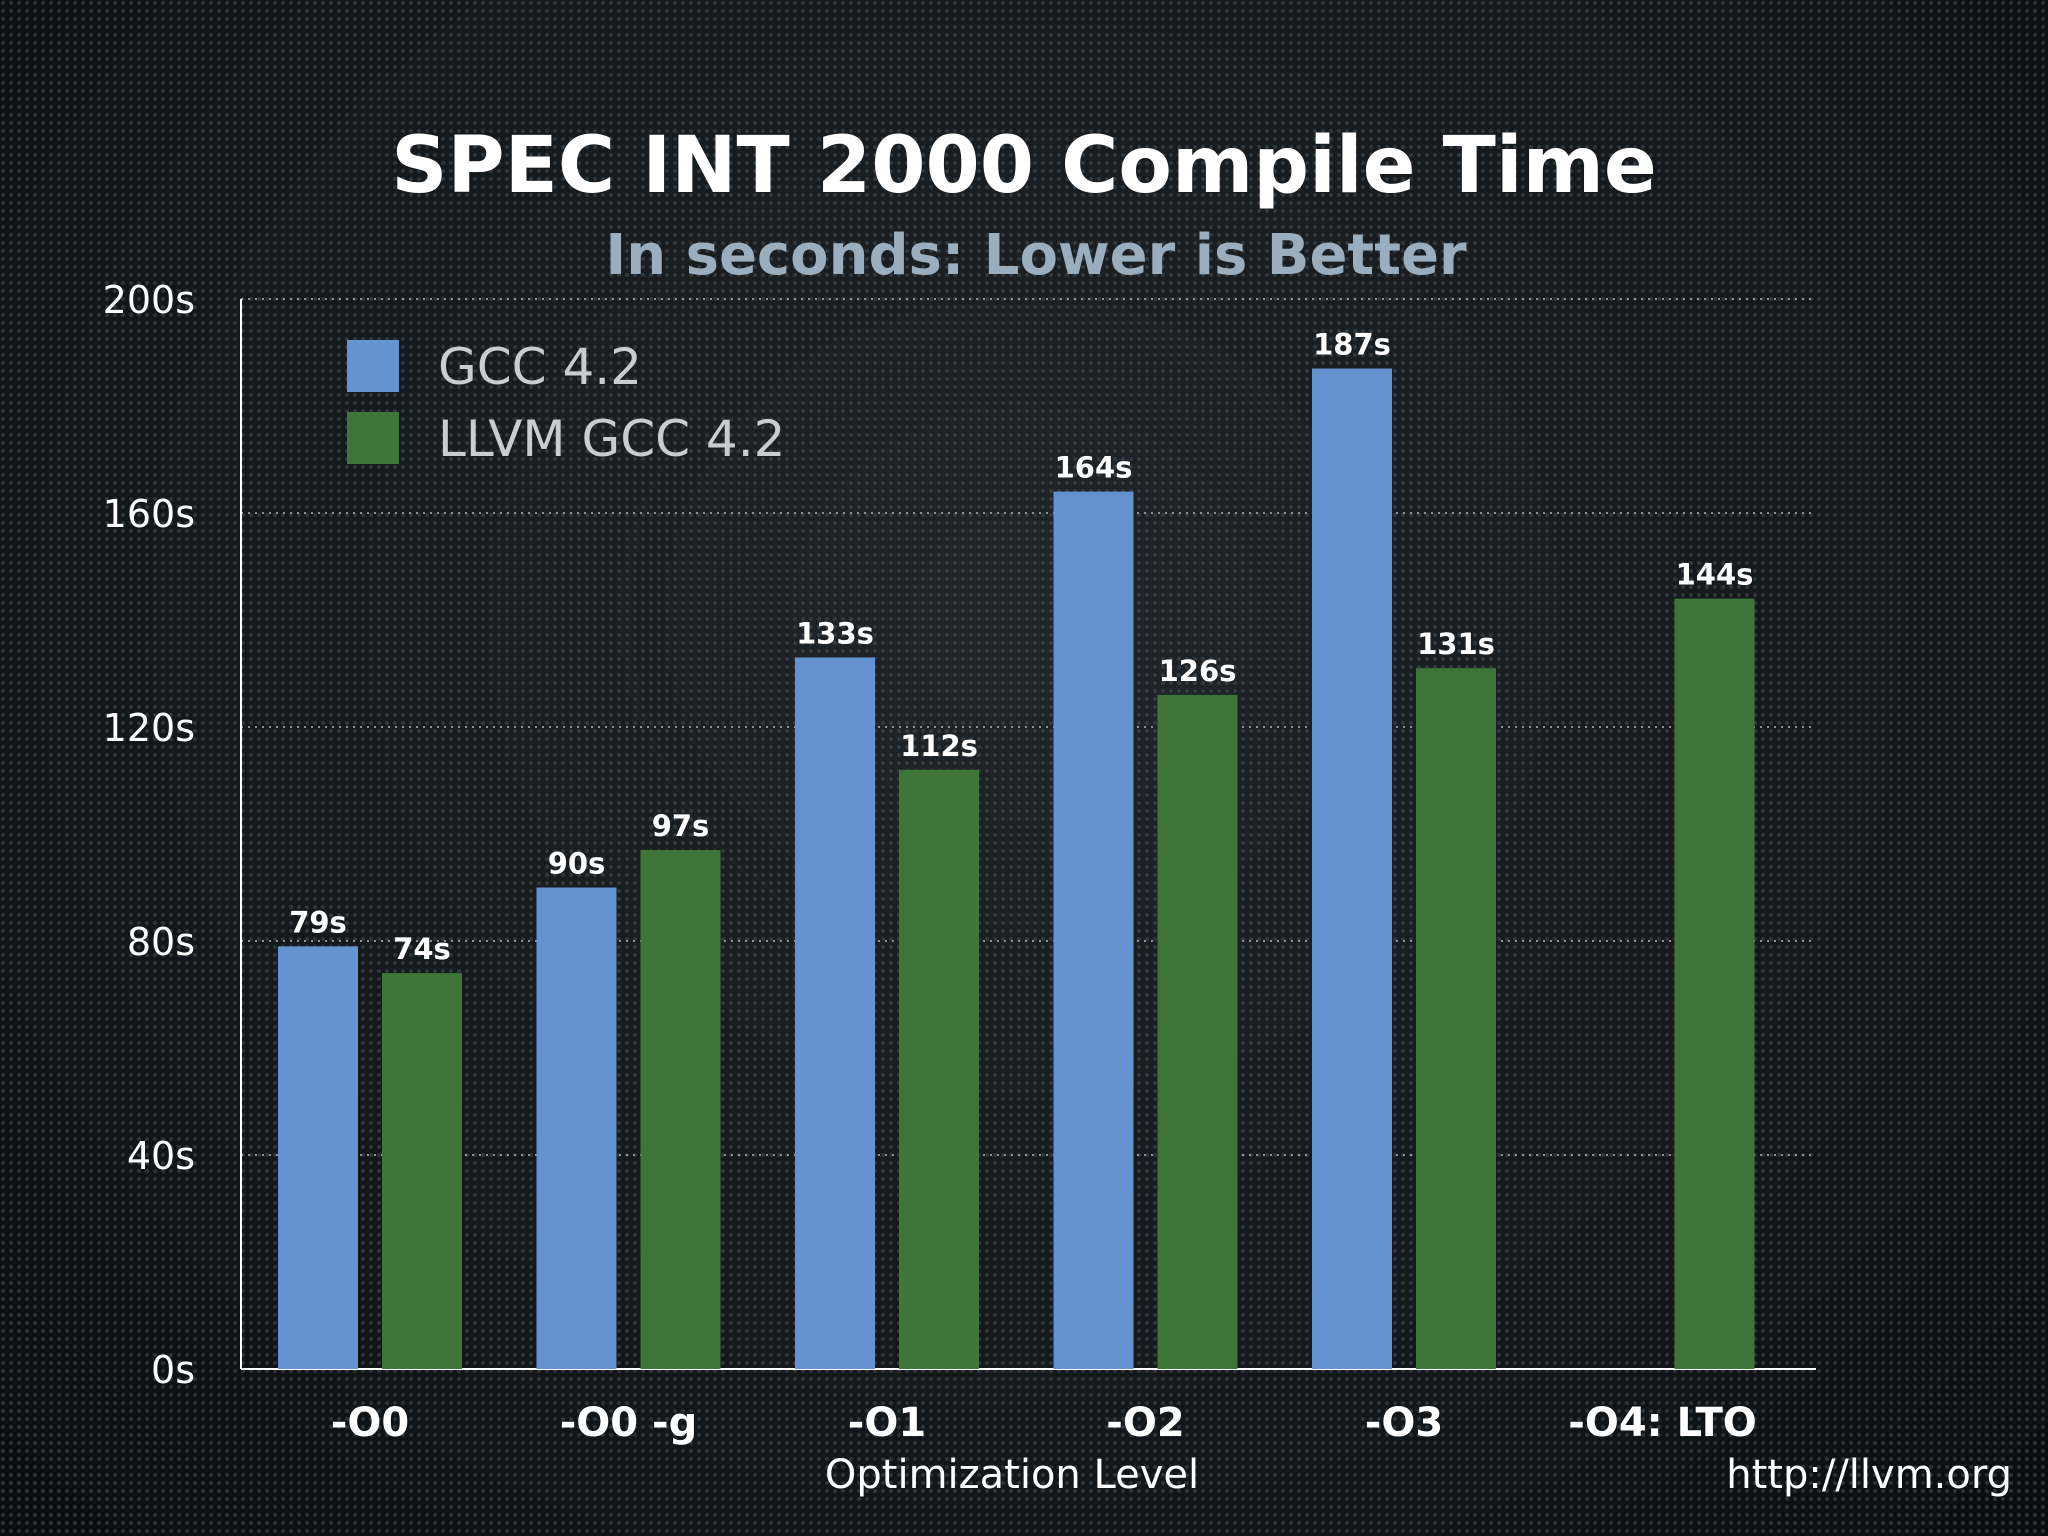 This screenshot has height=1536, width=2048. What do you see at coordinates (318, 922) in the screenshot?
I see `data-label: 79s` at bounding box center [318, 922].